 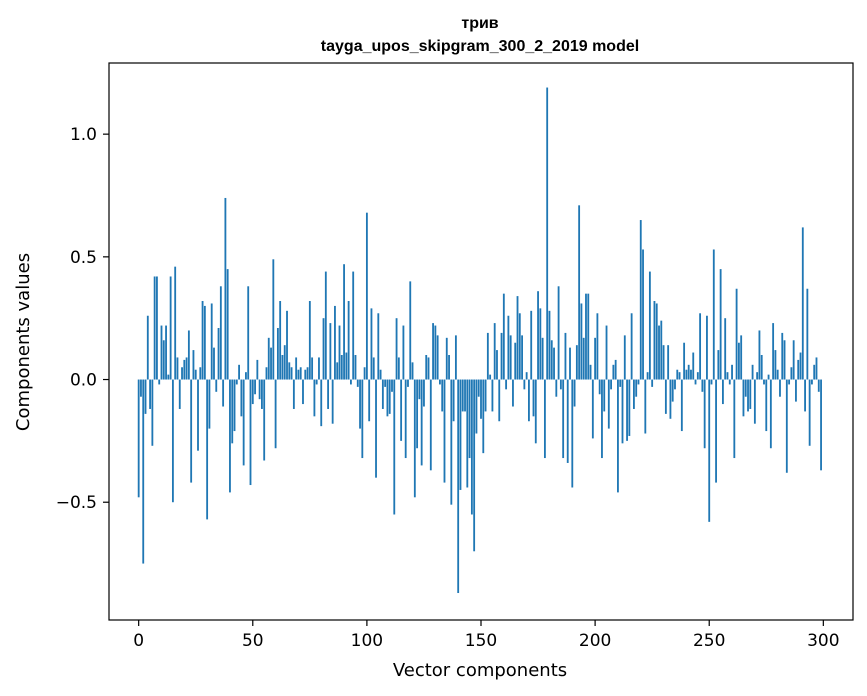 I want to click on x-tick-label: 150, so click(x=481, y=641).